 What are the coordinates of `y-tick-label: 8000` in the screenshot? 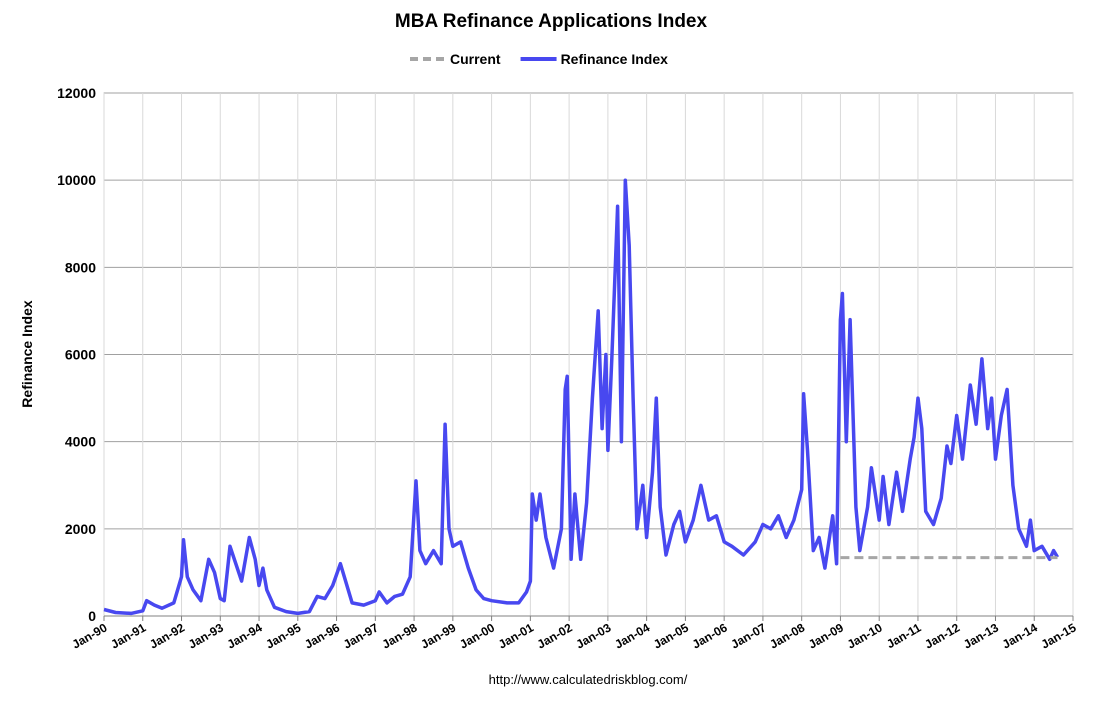 It's located at (80, 267).